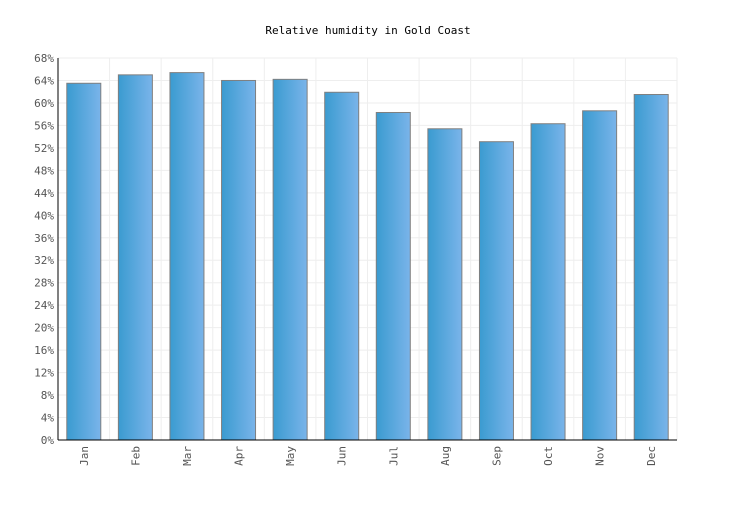 The width and height of the screenshot is (736, 505). What do you see at coordinates (600, 456) in the screenshot?
I see `x-tick-label: Nov` at bounding box center [600, 456].